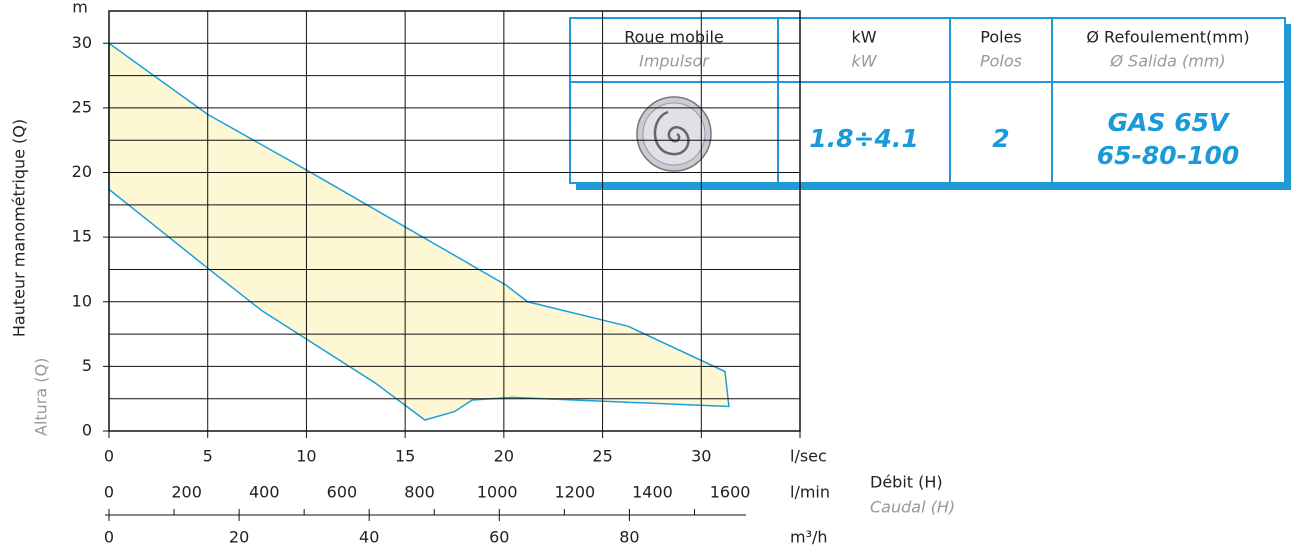 The image size is (1295, 555). I want to click on x-tick-label: 0, so click(109, 456).